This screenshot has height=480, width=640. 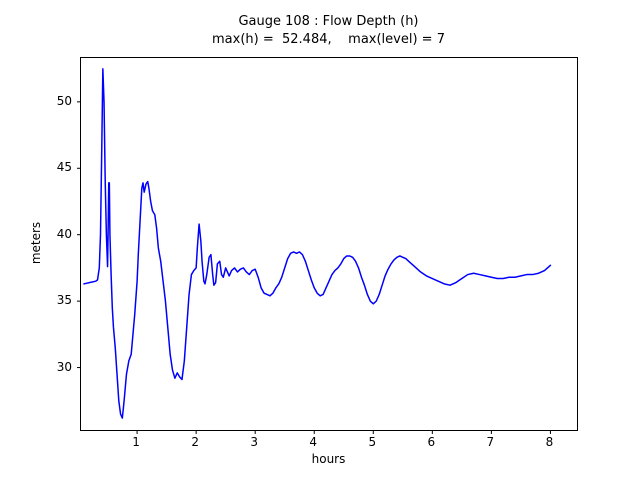 I want to click on chart-subtitle: max(h) = 52.484, max(level) = 7, so click(x=328, y=39).